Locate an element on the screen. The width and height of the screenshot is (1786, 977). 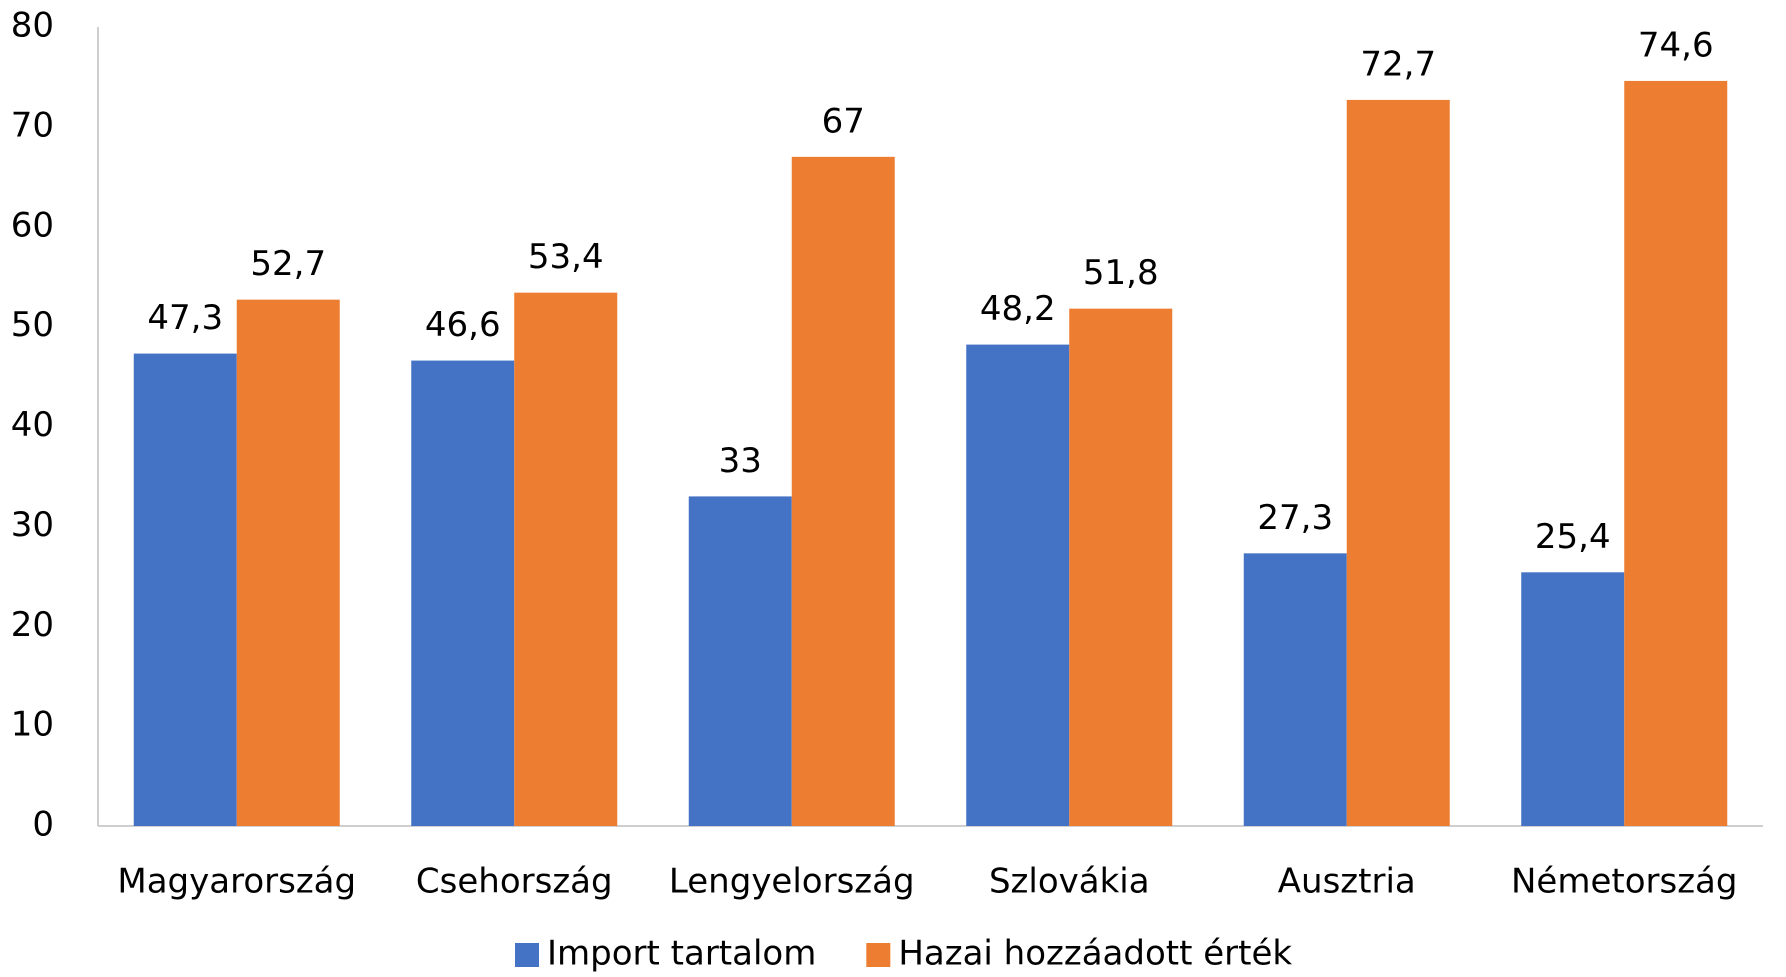
y-tick-label: 20 is located at coordinates (32, 625).